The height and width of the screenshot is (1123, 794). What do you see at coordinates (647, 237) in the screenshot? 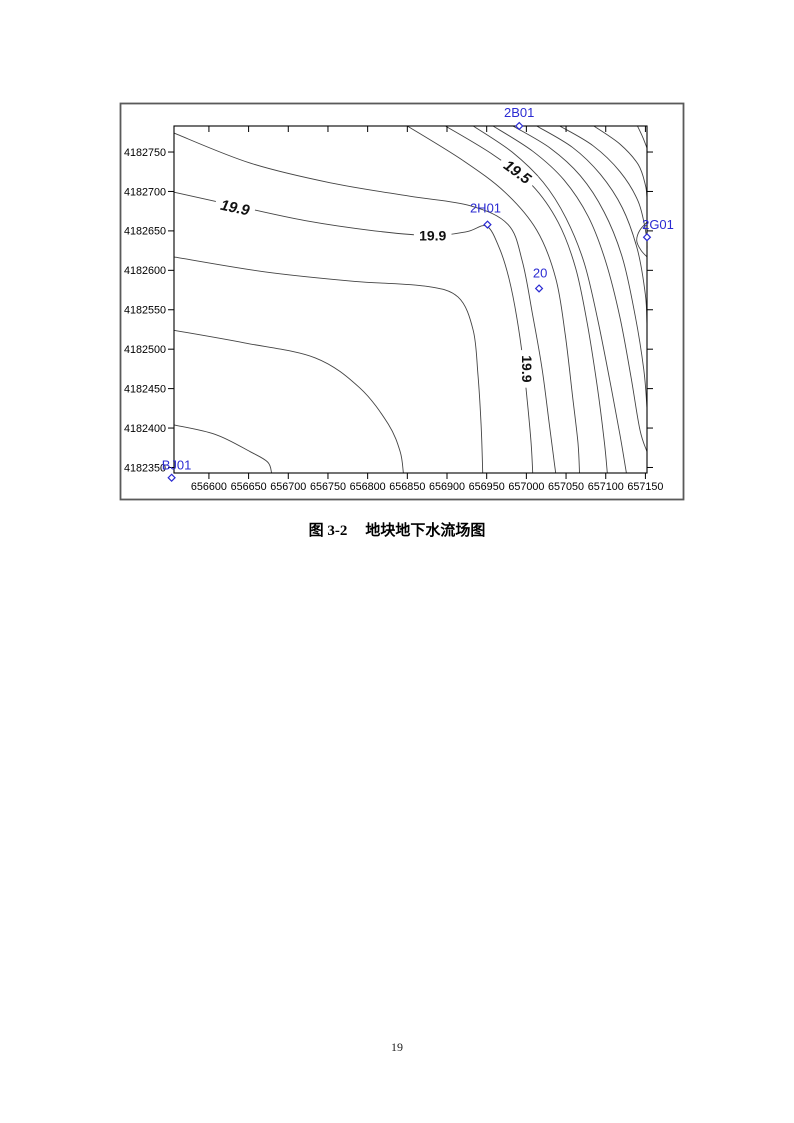
I see `well-marker-2G01` at bounding box center [647, 237].